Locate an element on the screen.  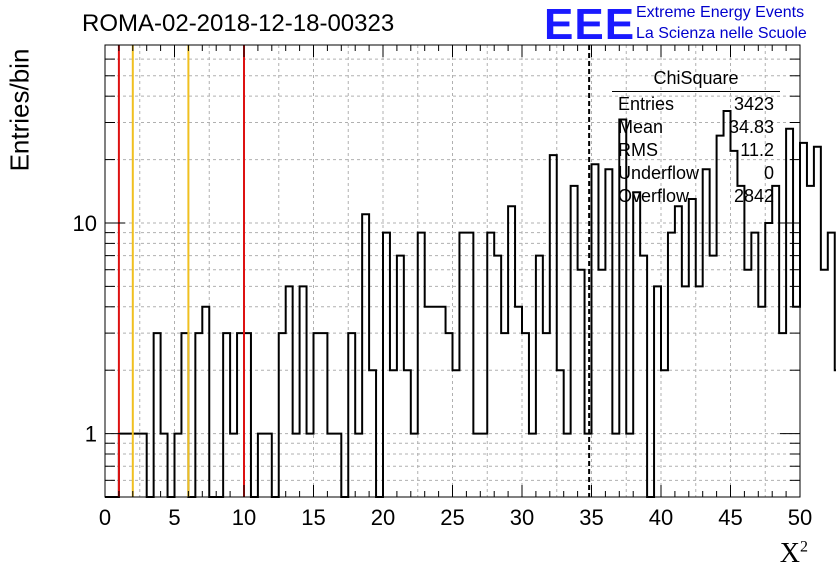
x-tick-label: 30 is located at coordinates (522, 517).